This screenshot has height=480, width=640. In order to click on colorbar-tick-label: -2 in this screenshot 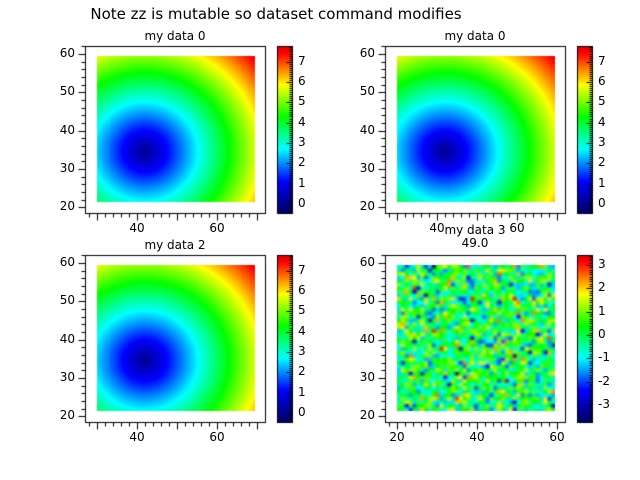, I will do `click(604, 381)`.